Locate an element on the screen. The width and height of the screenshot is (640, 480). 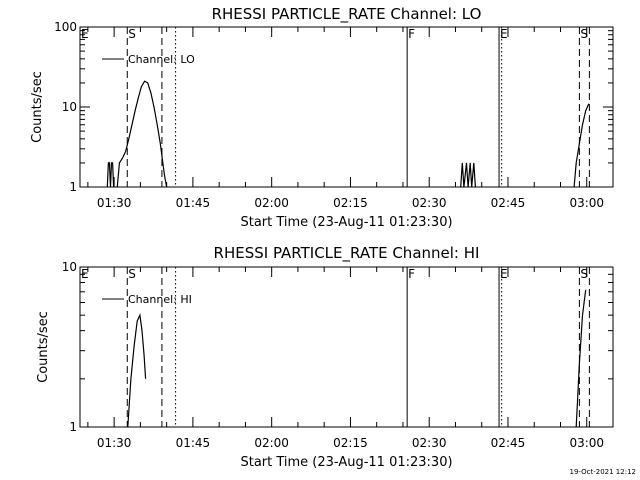
footer-timestamp: 19-Oct-2021 12:12 is located at coordinates (603, 472).